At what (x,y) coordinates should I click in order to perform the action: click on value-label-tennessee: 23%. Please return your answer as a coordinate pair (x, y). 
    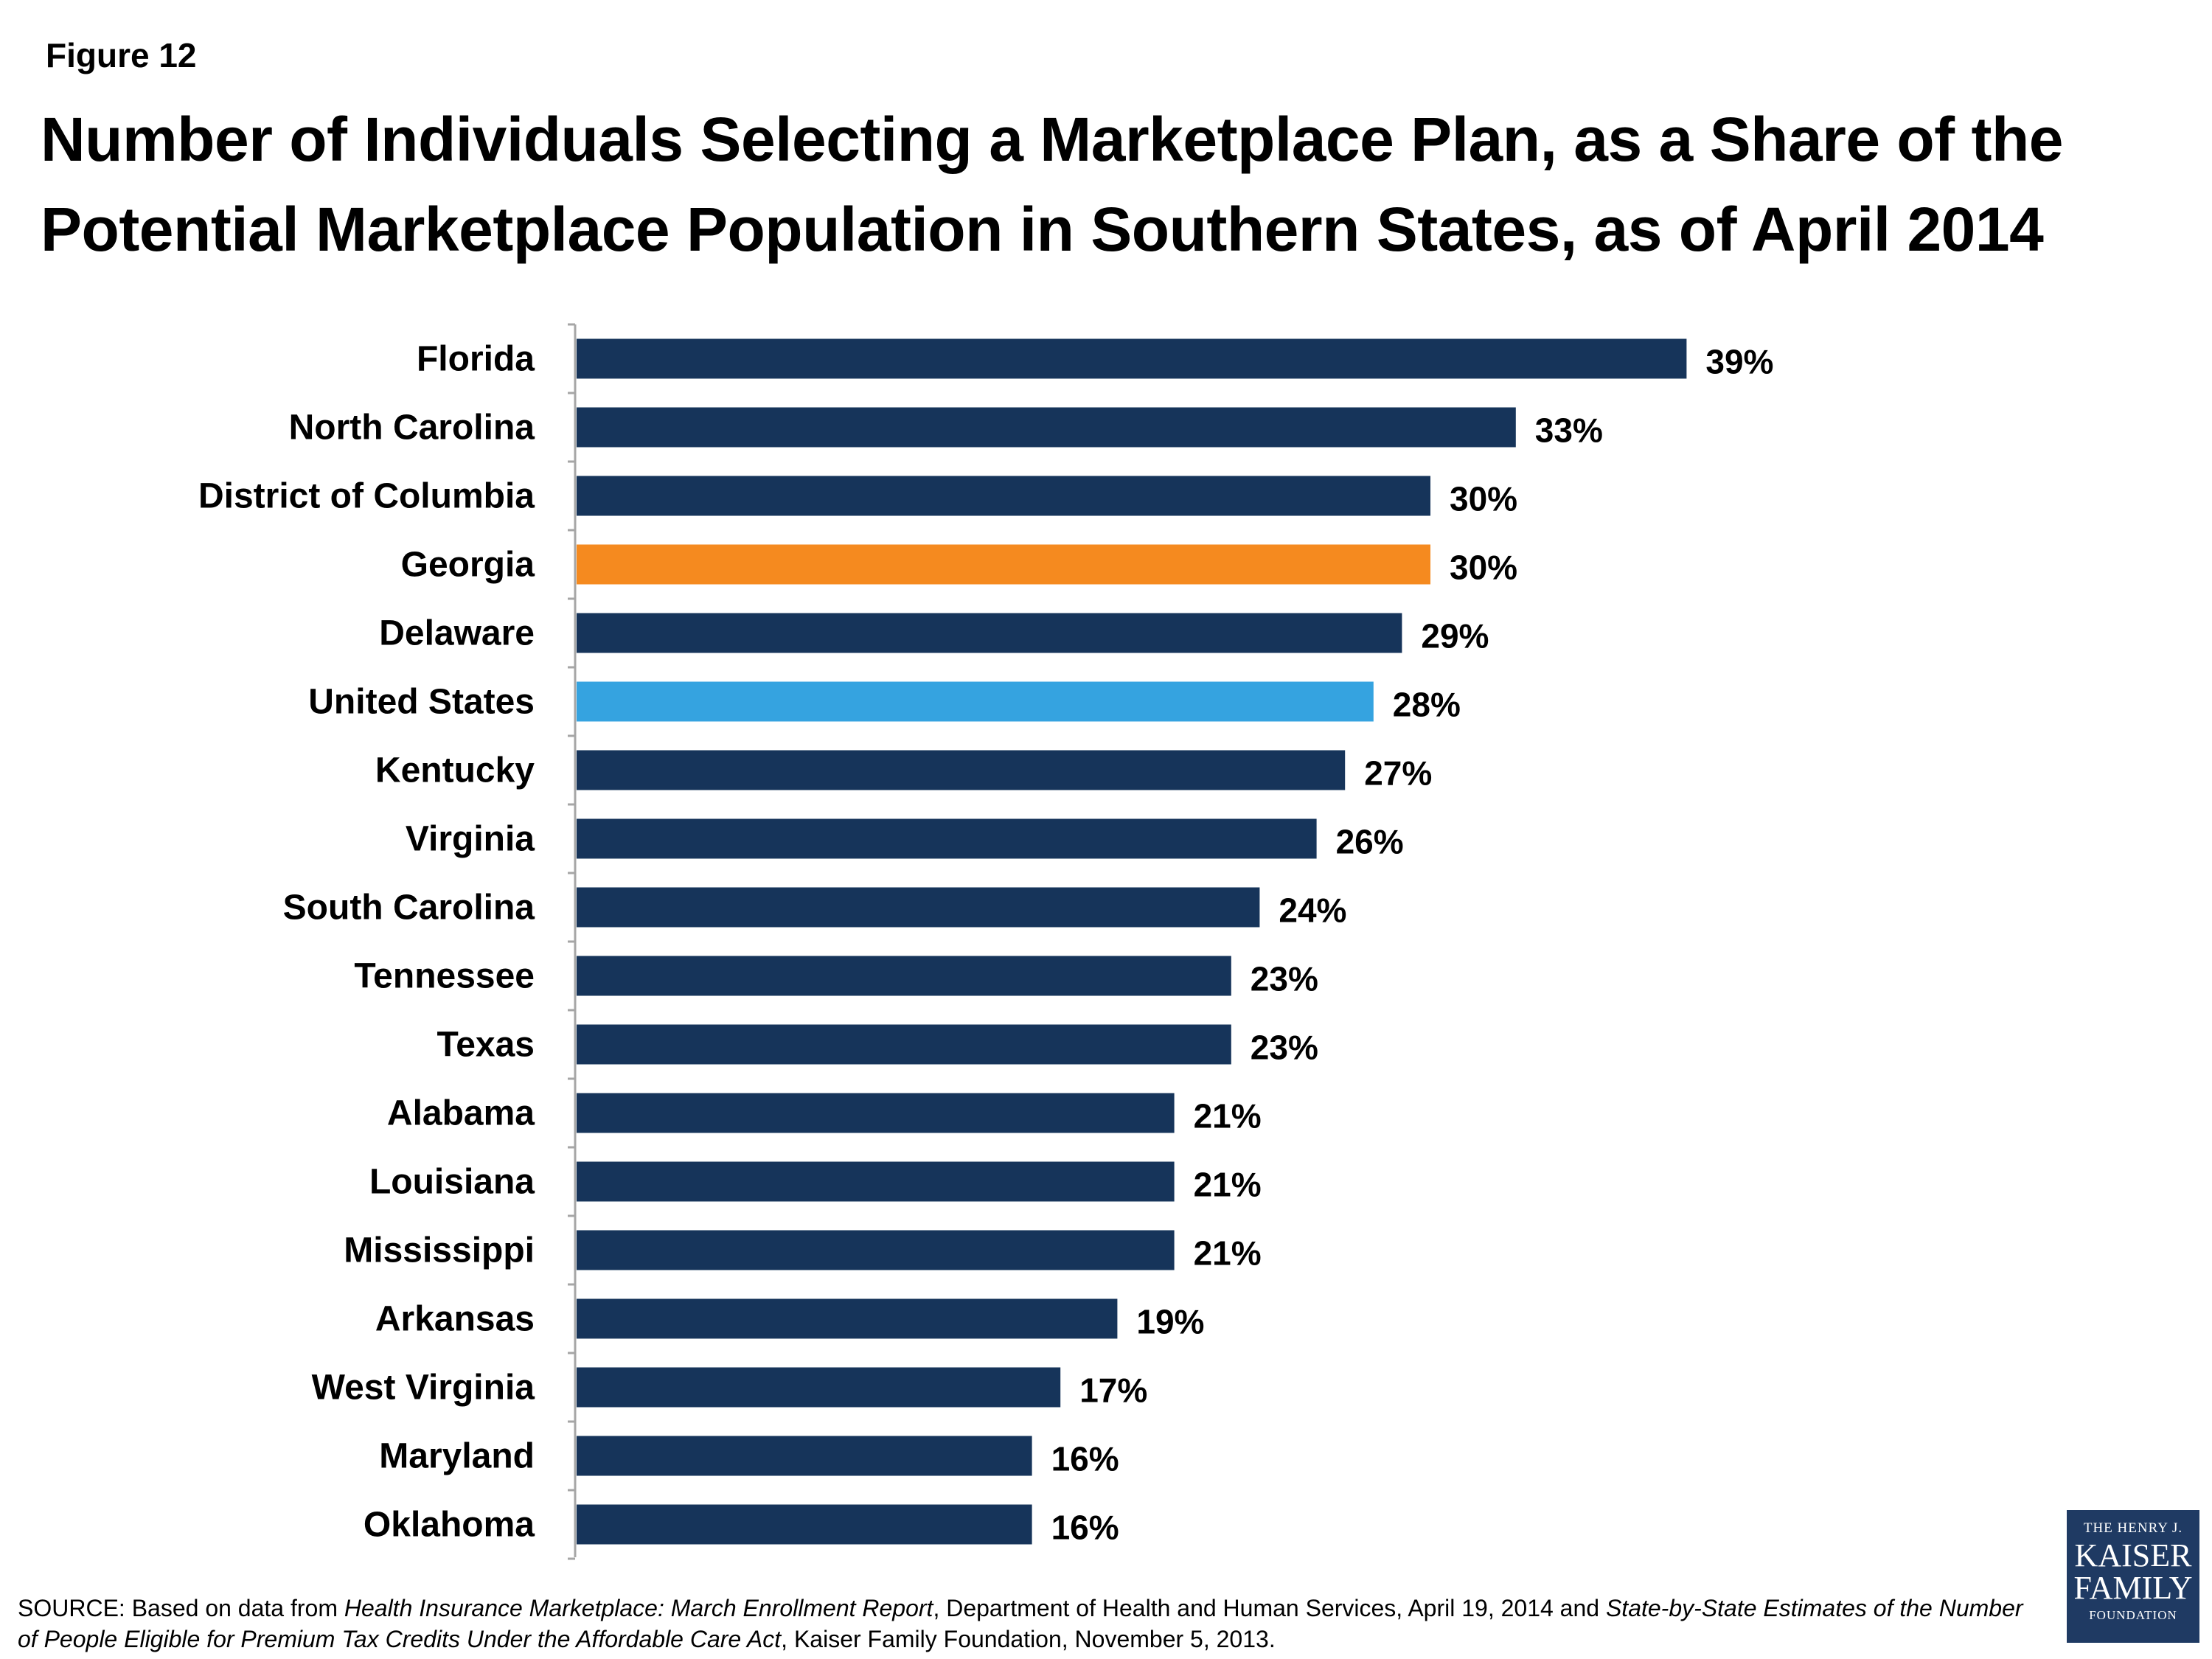
    Looking at the image, I should click on (1284, 979).